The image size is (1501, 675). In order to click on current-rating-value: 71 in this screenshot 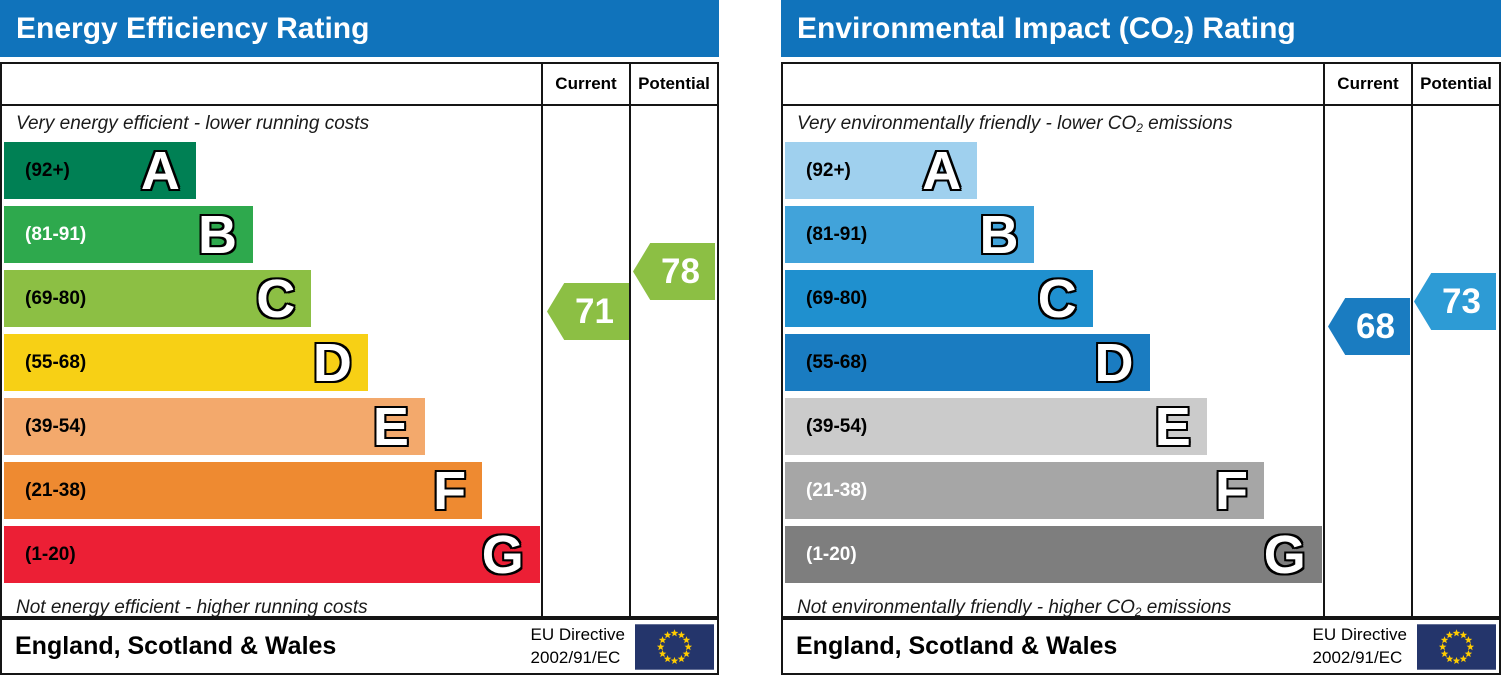, I will do `click(594, 311)`.